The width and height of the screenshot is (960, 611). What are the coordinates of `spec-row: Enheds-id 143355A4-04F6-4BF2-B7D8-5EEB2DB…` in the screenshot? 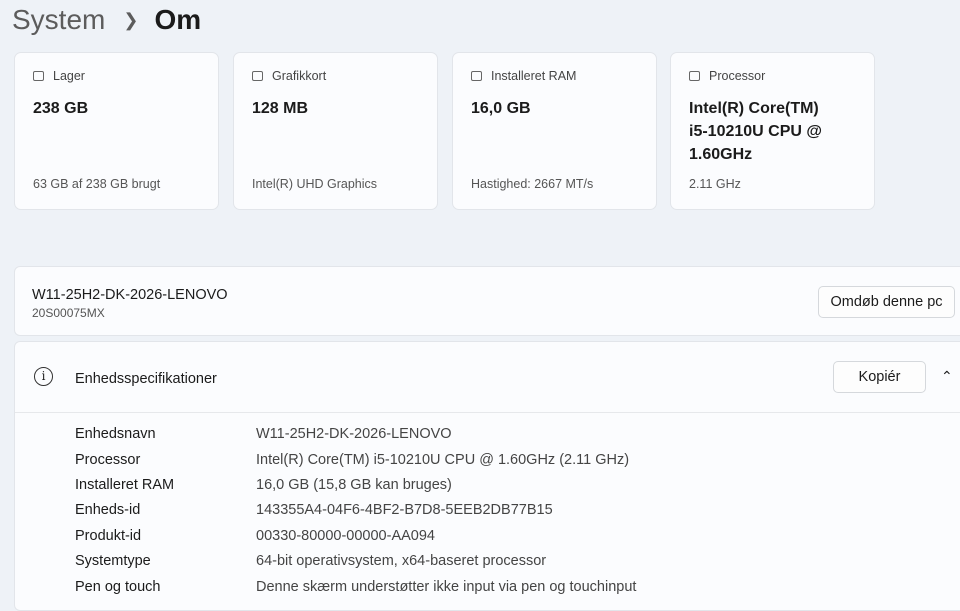 It's located at (314, 510).